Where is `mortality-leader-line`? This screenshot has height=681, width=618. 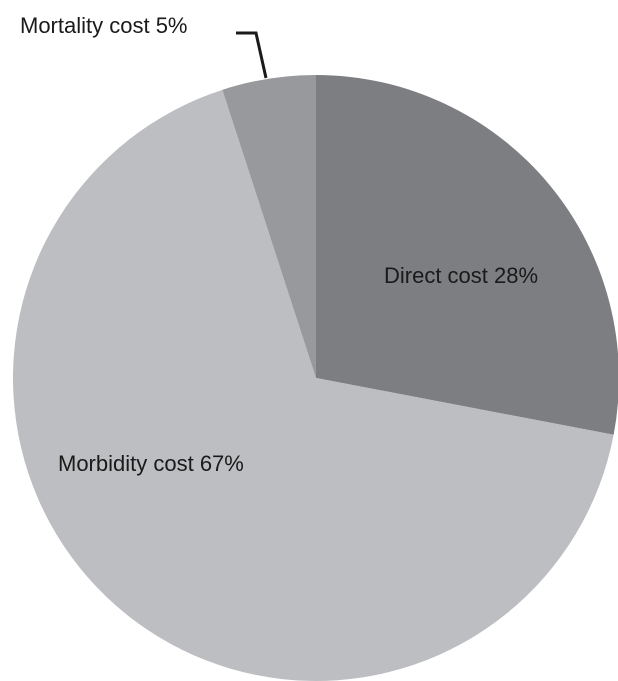 mortality-leader-line is located at coordinates (252, 55).